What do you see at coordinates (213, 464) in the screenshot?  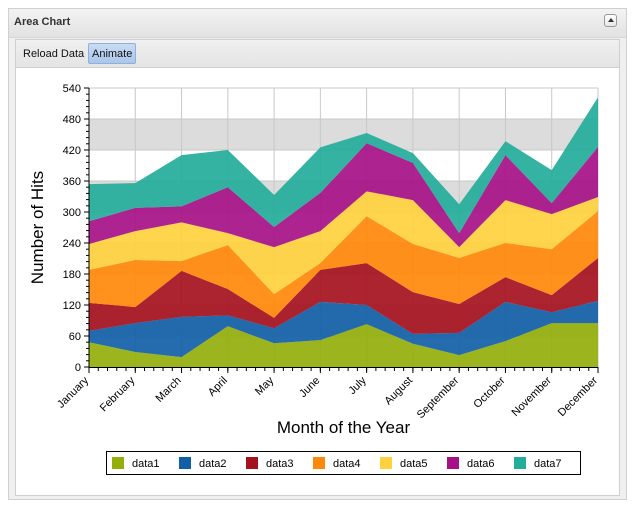 I see `legend-label-data2: data2` at bounding box center [213, 464].